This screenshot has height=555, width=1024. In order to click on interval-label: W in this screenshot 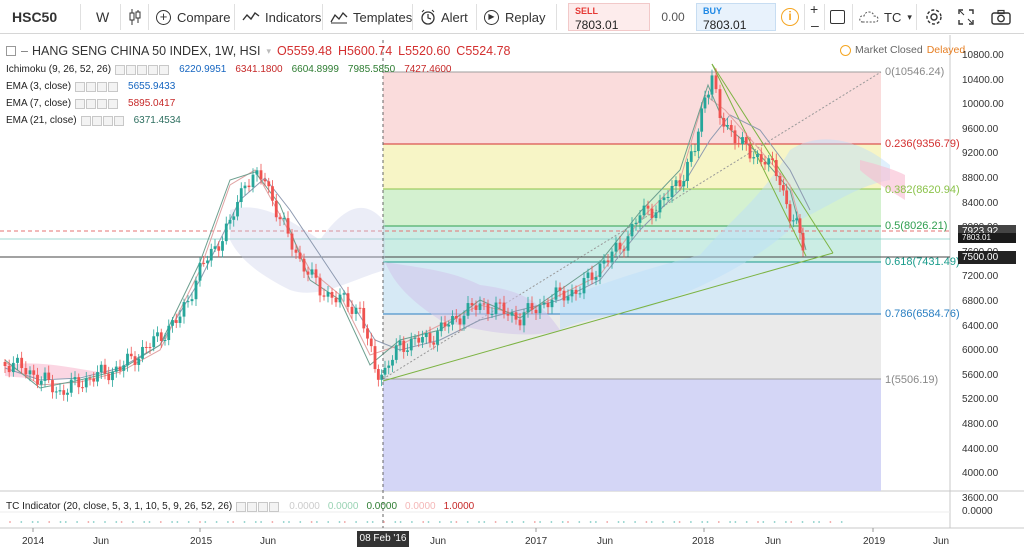, I will do `click(103, 17)`.